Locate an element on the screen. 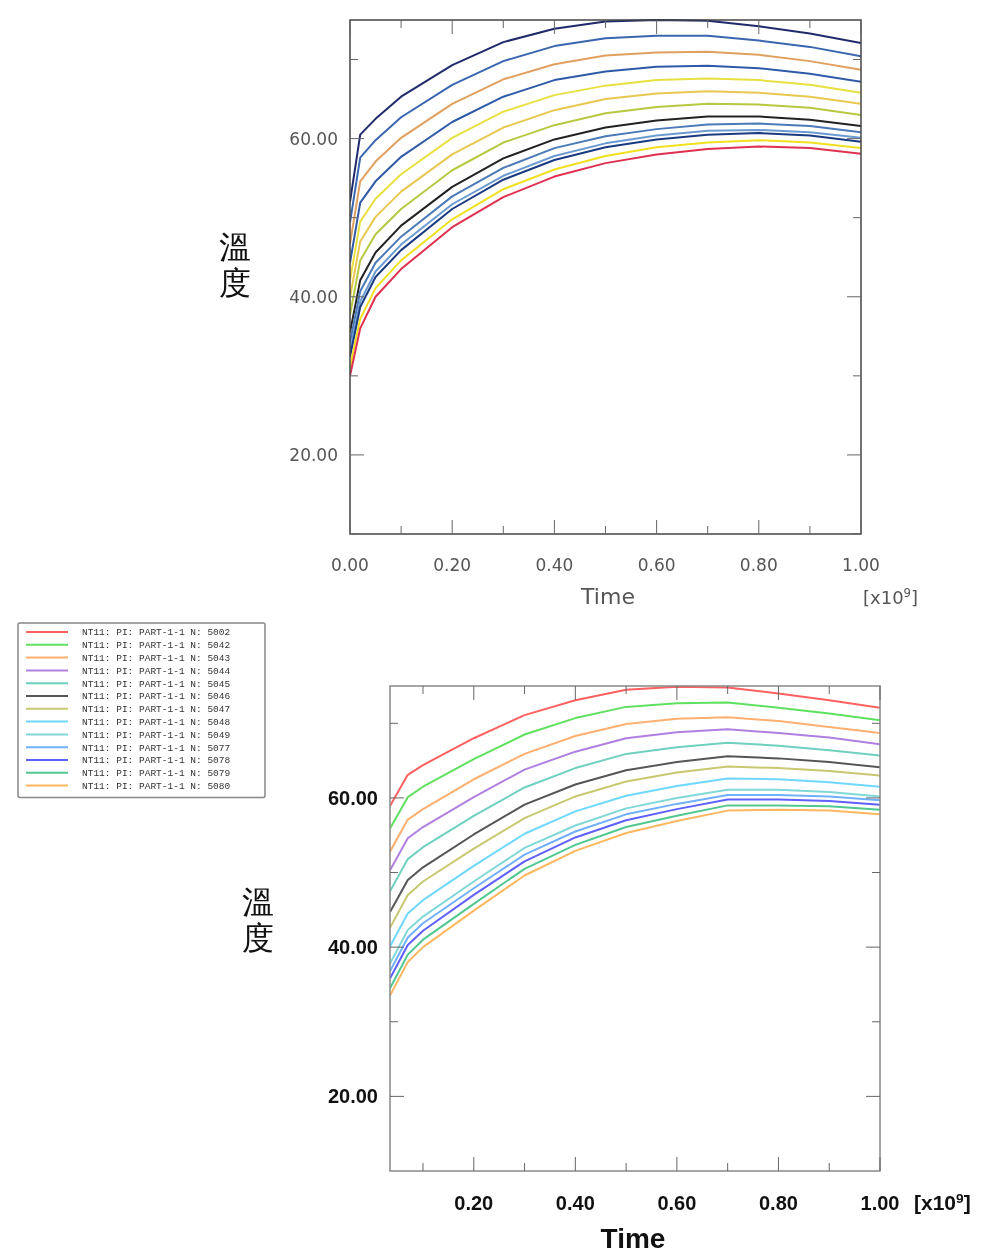  legend-label: NT11: PI: PART-1-1 N: 5078 is located at coordinates (156, 761).